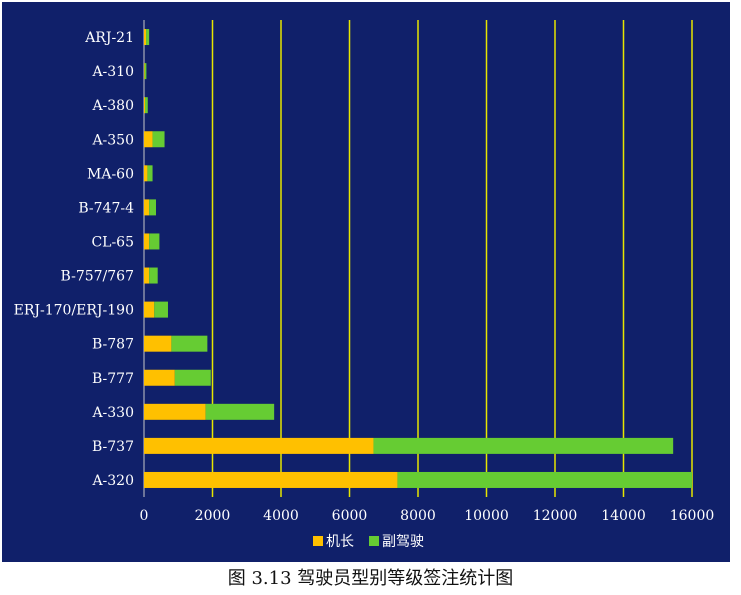  What do you see at coordinates (281, 516) in the screenshot?
I see `x-tick-label-4000: 4000` at bounding box center [281, 516].